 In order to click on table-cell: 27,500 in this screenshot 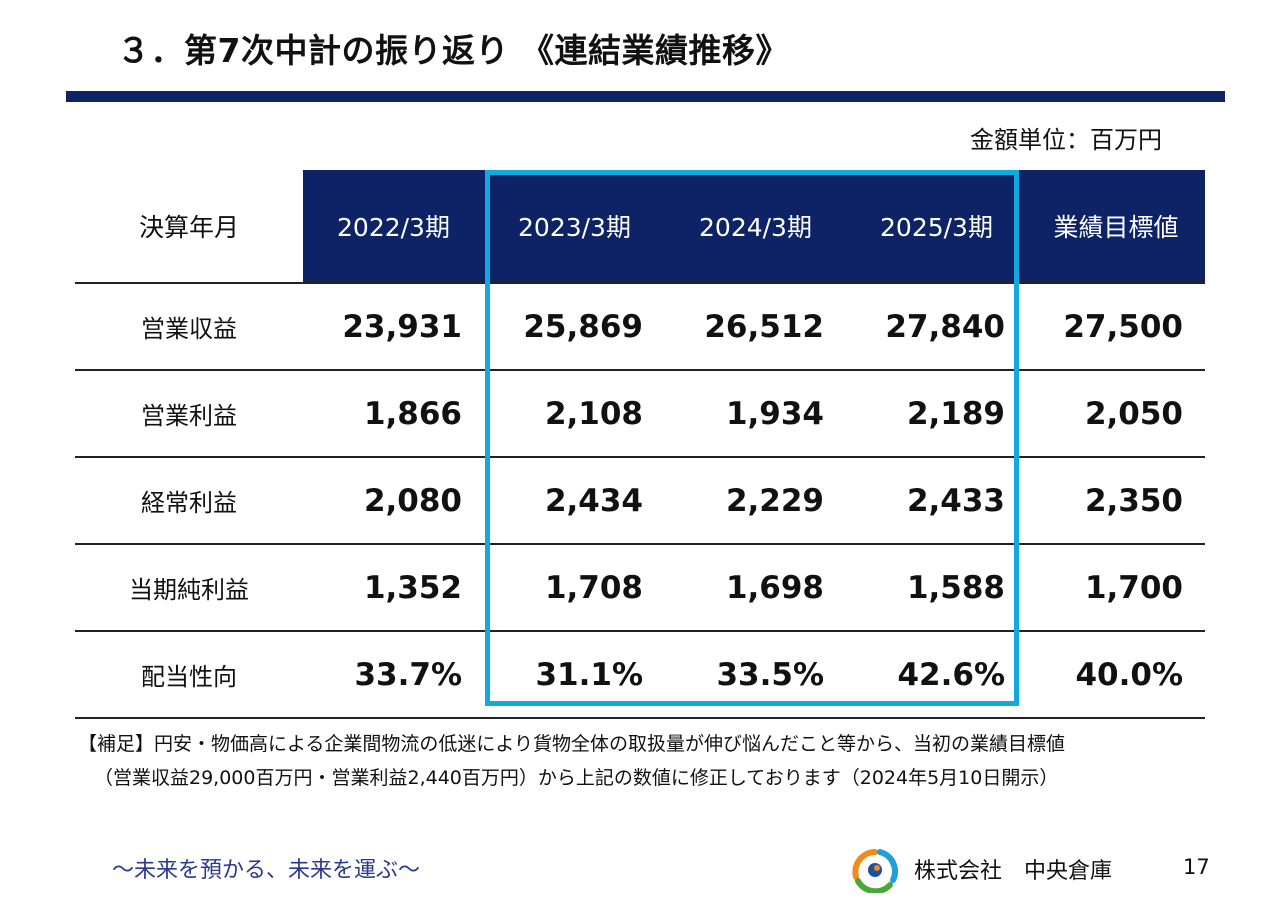, I will do `click(1116, 326)`.